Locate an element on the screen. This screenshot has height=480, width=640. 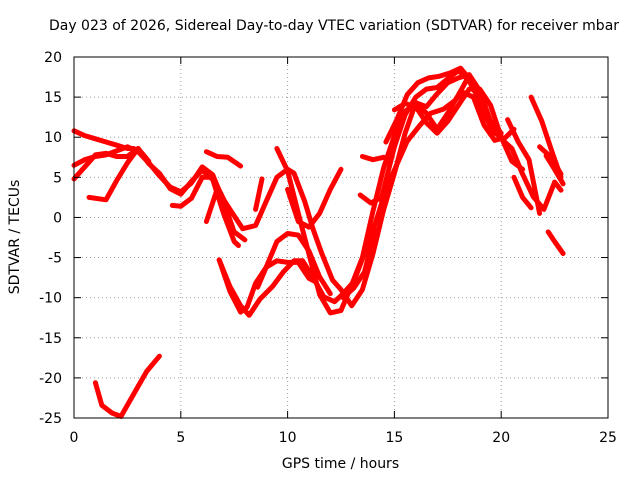
y-tick-label: 20 is located at coordinates (53, 58).